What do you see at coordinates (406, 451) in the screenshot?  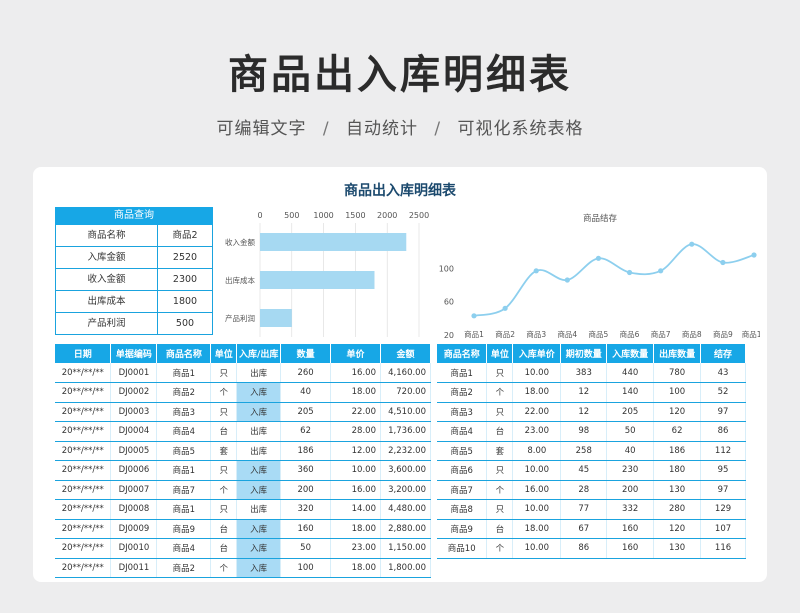 I see `table-cell: 2,232.00` at bounding box center [406, 451].